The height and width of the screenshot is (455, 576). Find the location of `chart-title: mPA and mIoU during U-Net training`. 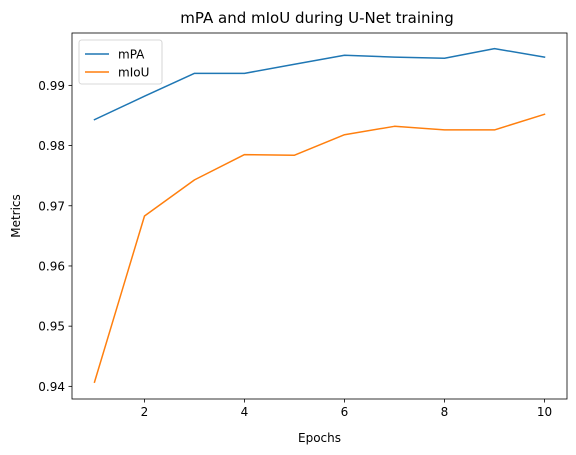

chart-title: mPA and mIoU during U-Net training is located at coordinates (316, 18).